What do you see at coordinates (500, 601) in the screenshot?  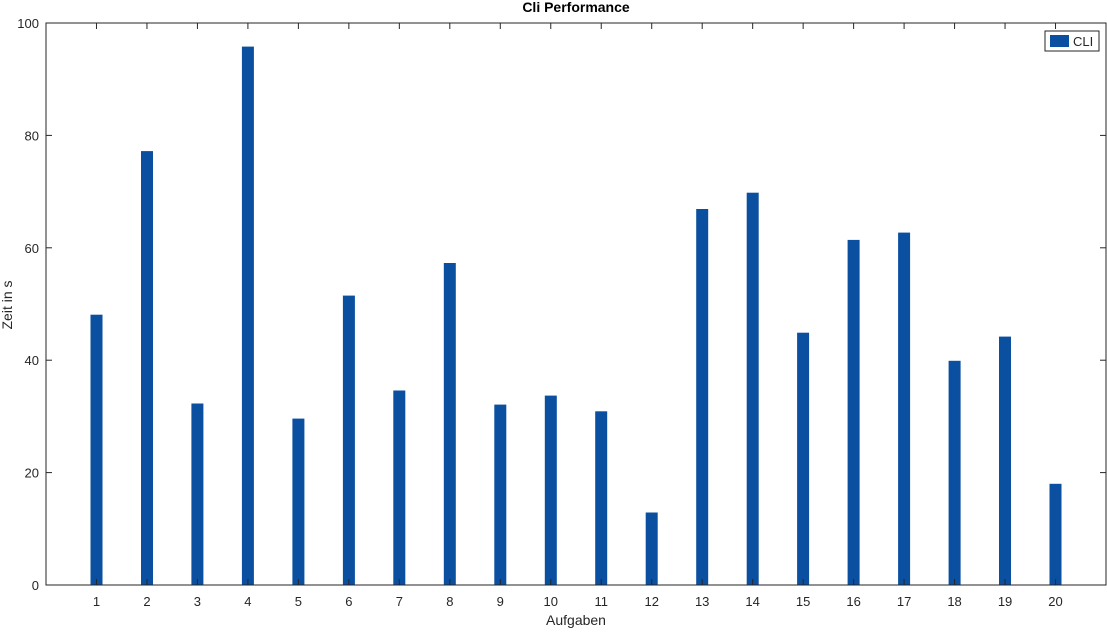 I see `x-tick-label: 9` at bounding box center [500, 601].